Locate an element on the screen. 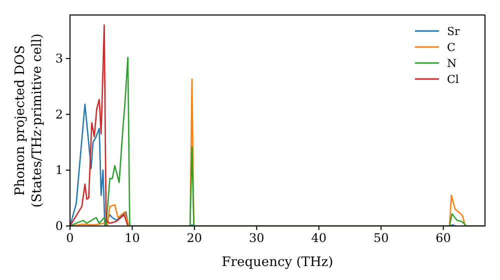 This screenshot has width=500, height=280. legend-label: Sr is located at coordinates (454, 31).